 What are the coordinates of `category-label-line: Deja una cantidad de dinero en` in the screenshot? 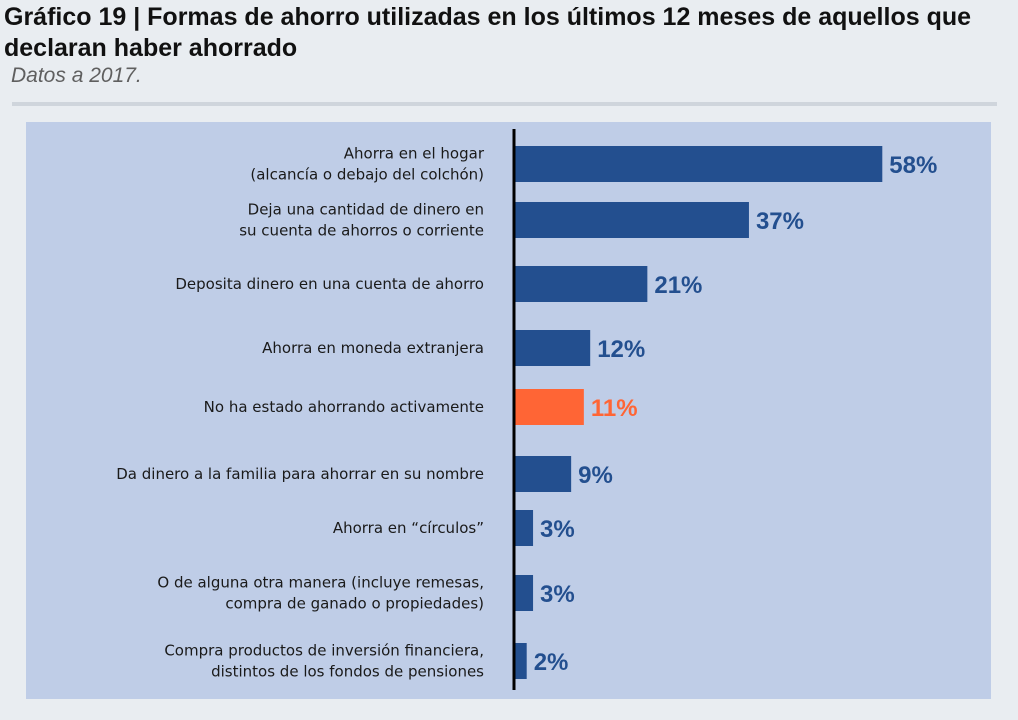 It's located at (366, 210).